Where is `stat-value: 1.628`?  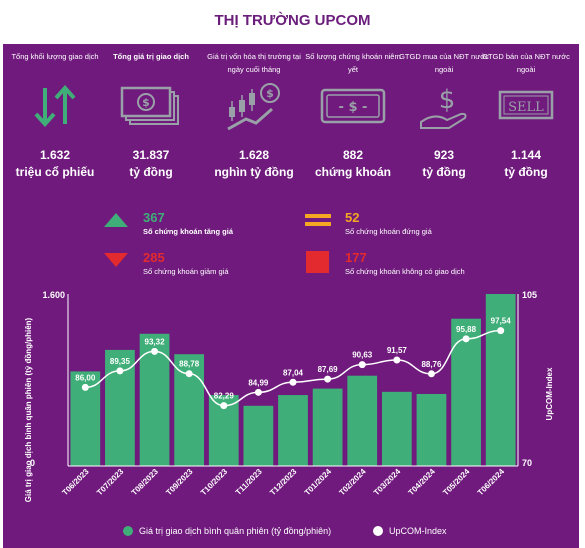
stat-value: 1.628 is located at coordinates (254, 155).